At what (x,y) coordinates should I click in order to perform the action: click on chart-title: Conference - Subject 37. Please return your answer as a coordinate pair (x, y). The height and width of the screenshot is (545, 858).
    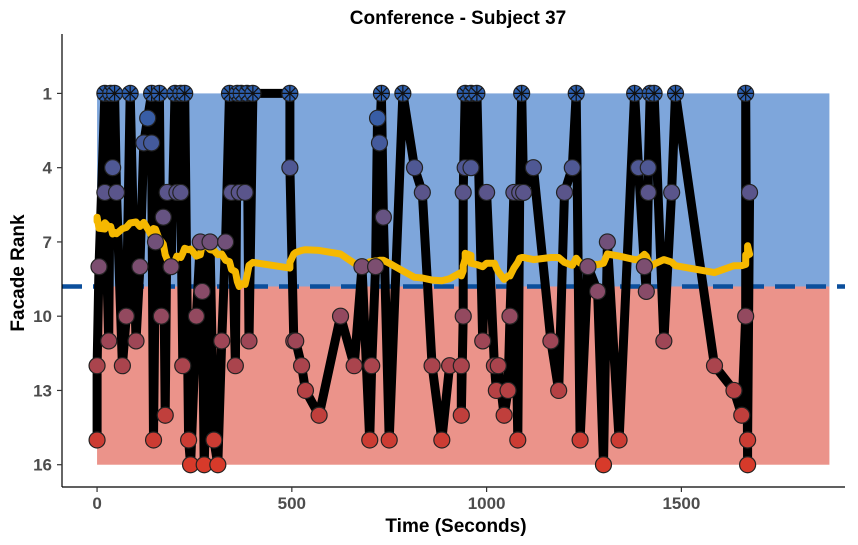
    Looking at the image, I should click on (458, 18).